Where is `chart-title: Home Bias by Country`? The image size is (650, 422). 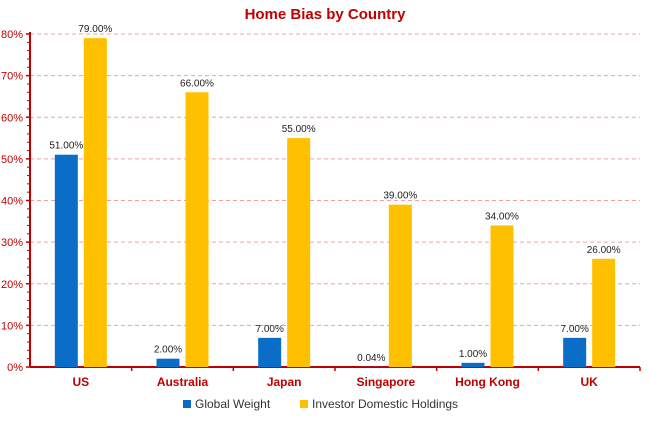 chart-title: Home Bias by Country is located at coordinates (326, 14).